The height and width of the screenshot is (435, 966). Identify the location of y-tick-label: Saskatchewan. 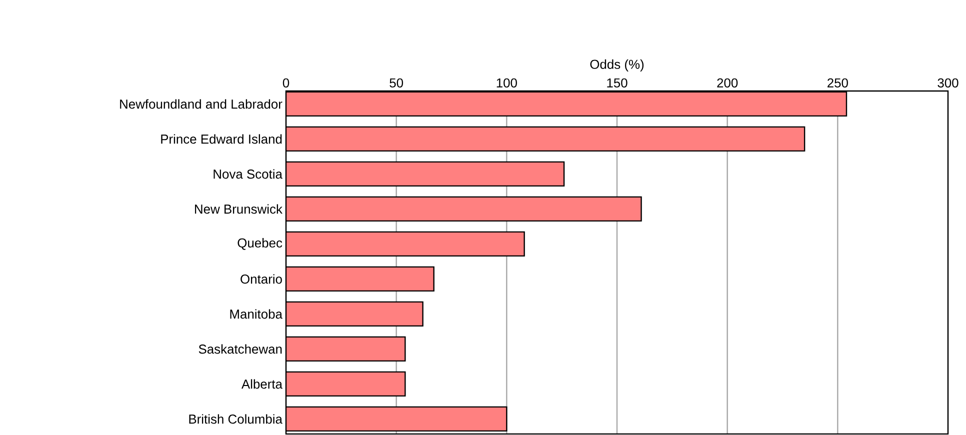
(240, 349).